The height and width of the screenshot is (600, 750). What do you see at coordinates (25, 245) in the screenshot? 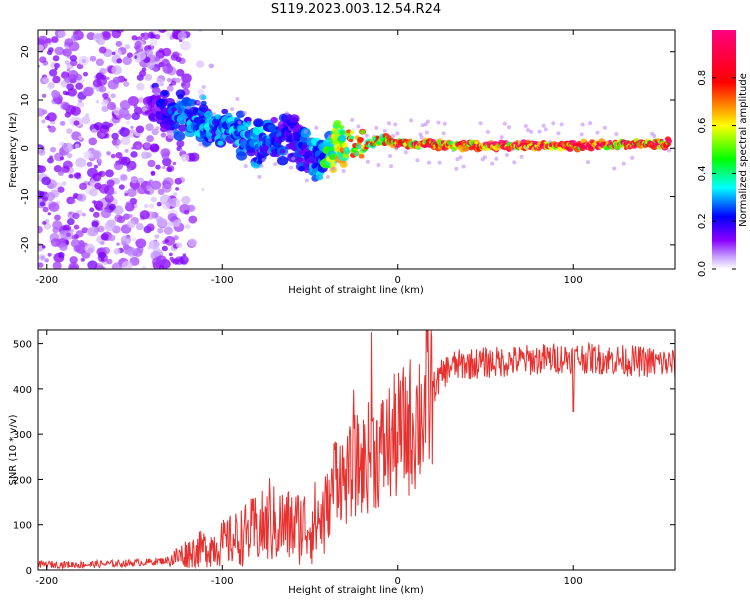
I see `y-tick-label: -20` at bounding box center [25, 245].